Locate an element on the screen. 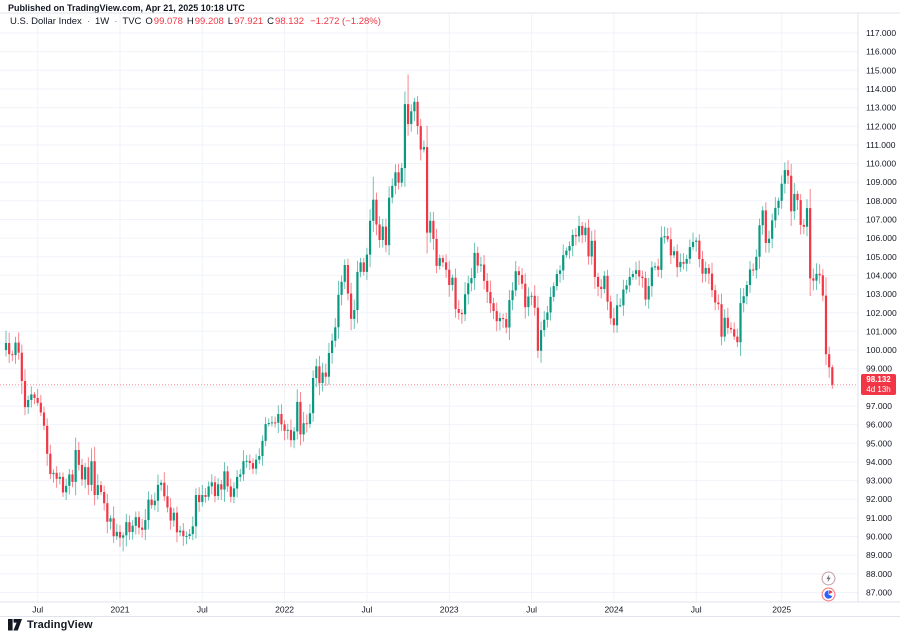 The image size is (900, 634). ohlc-open: O99.078 is located at coordinates (164, 21).